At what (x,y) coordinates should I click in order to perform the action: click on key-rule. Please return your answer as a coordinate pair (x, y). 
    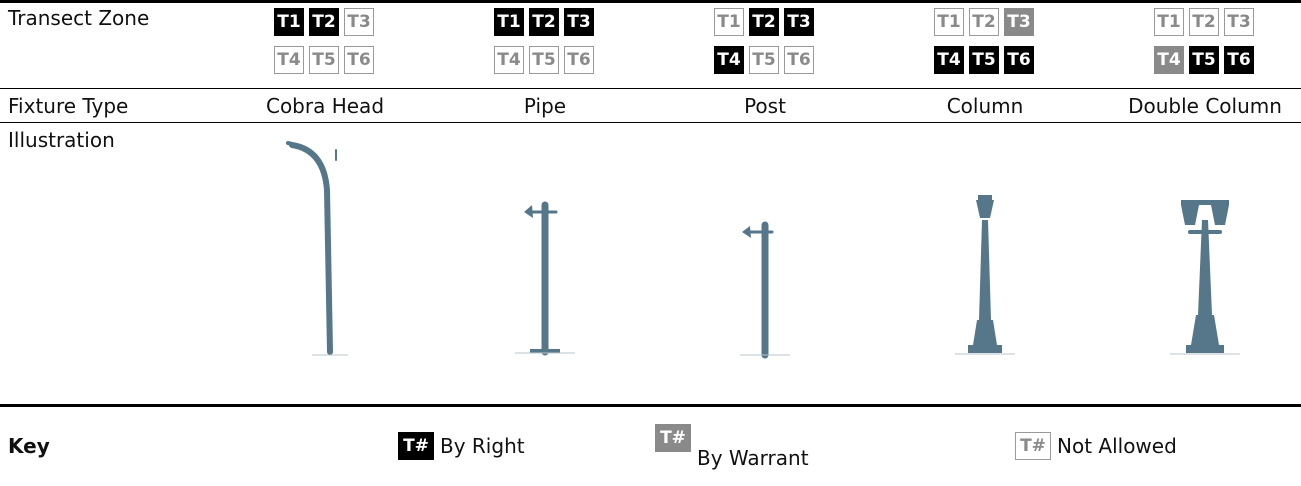
    Looking at the image, I should click on (650, 405).